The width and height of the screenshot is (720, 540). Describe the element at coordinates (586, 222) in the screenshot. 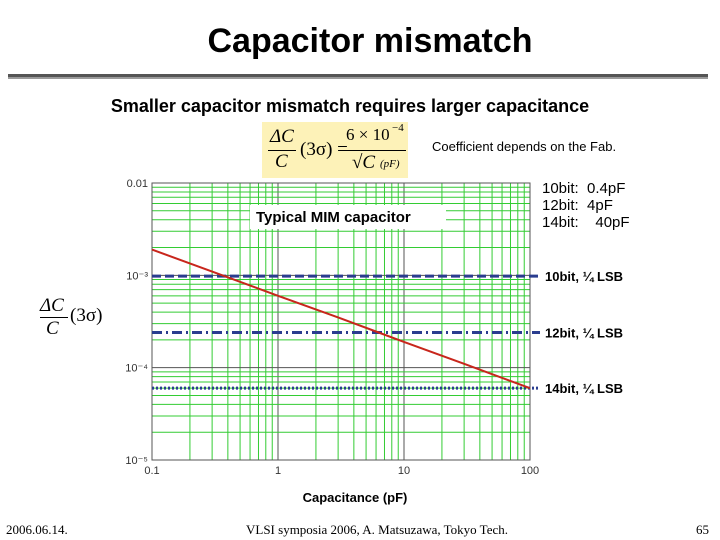

I see `bit-row-14: 14bit: 40pF` at that location.